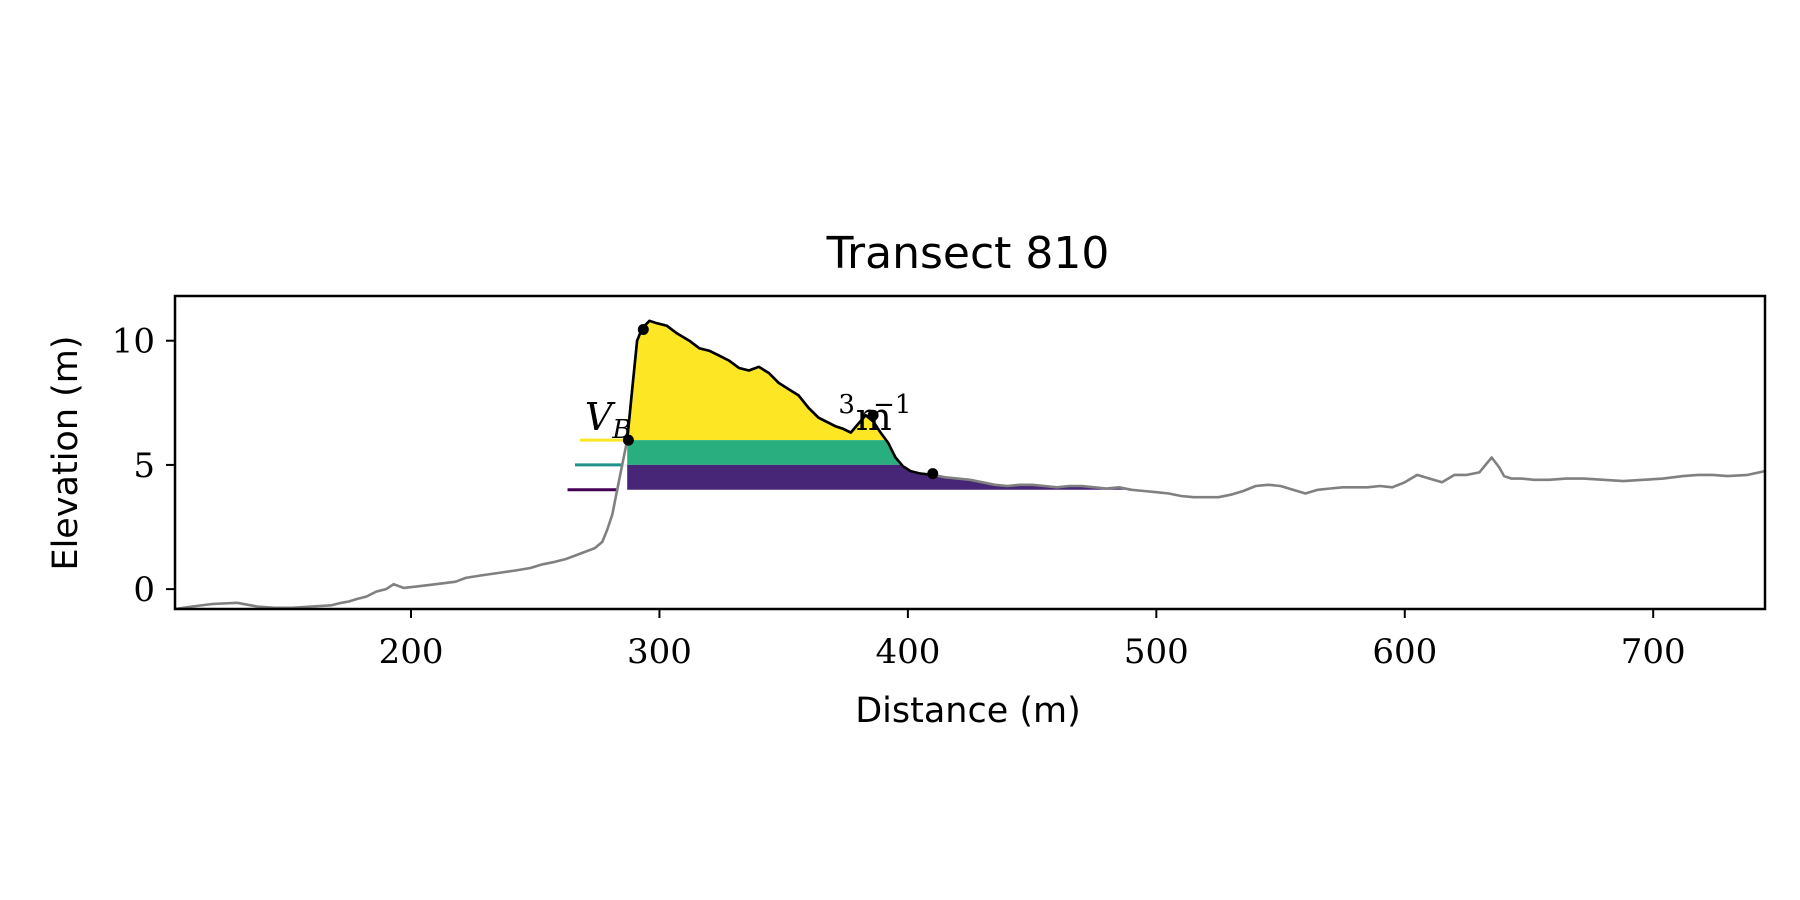  What do you see at coordinates (1653, 652) in the screenshot?
I see `x-tick-label: 700` at bounding box center [1653, 652].